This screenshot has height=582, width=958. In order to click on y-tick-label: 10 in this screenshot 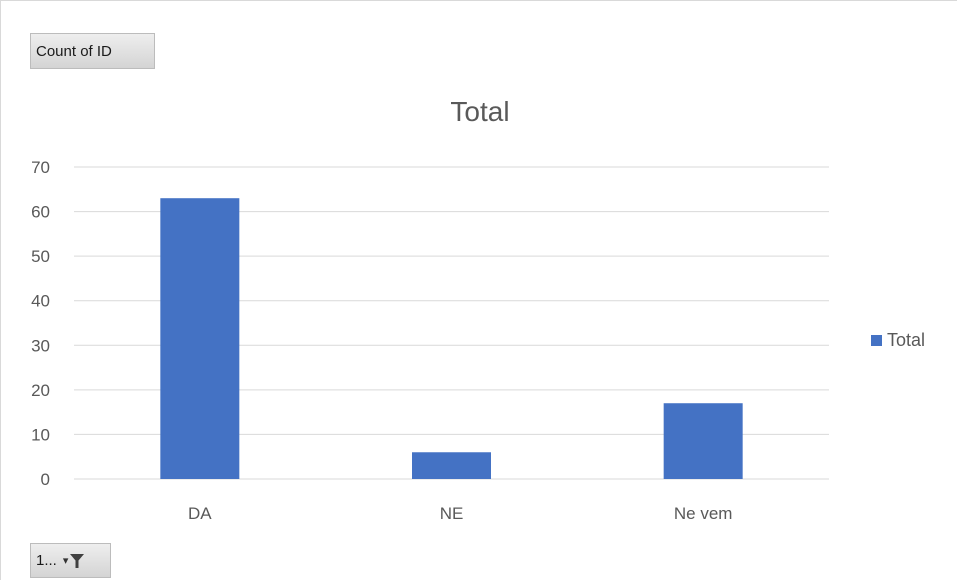, I will do `click(40, 434)`.